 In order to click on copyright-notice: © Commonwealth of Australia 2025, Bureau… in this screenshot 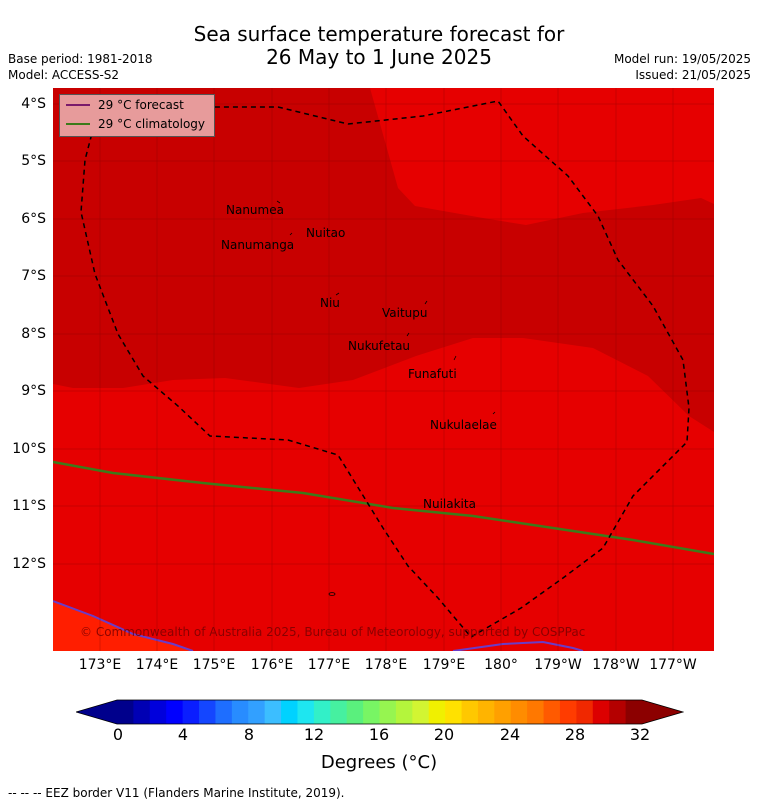, I will do `click(333, 632)`.